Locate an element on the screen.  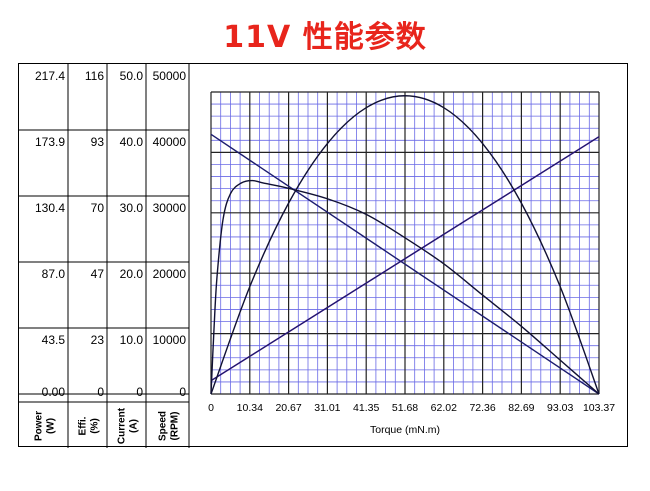
y-tick-label: 116 is located at coordinates (94, 76).